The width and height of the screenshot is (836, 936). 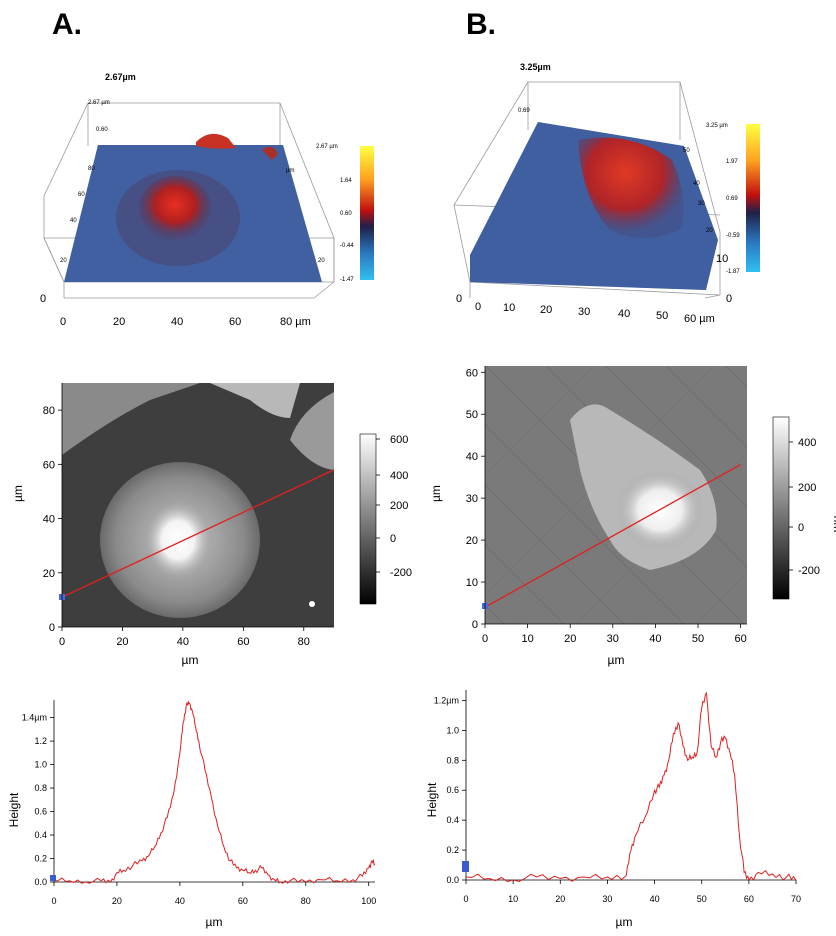 What do you see at coordinates (63, 322) in the screenshot?
I see `surface-a-x-tick: 0` at bounding box center [63, 322].